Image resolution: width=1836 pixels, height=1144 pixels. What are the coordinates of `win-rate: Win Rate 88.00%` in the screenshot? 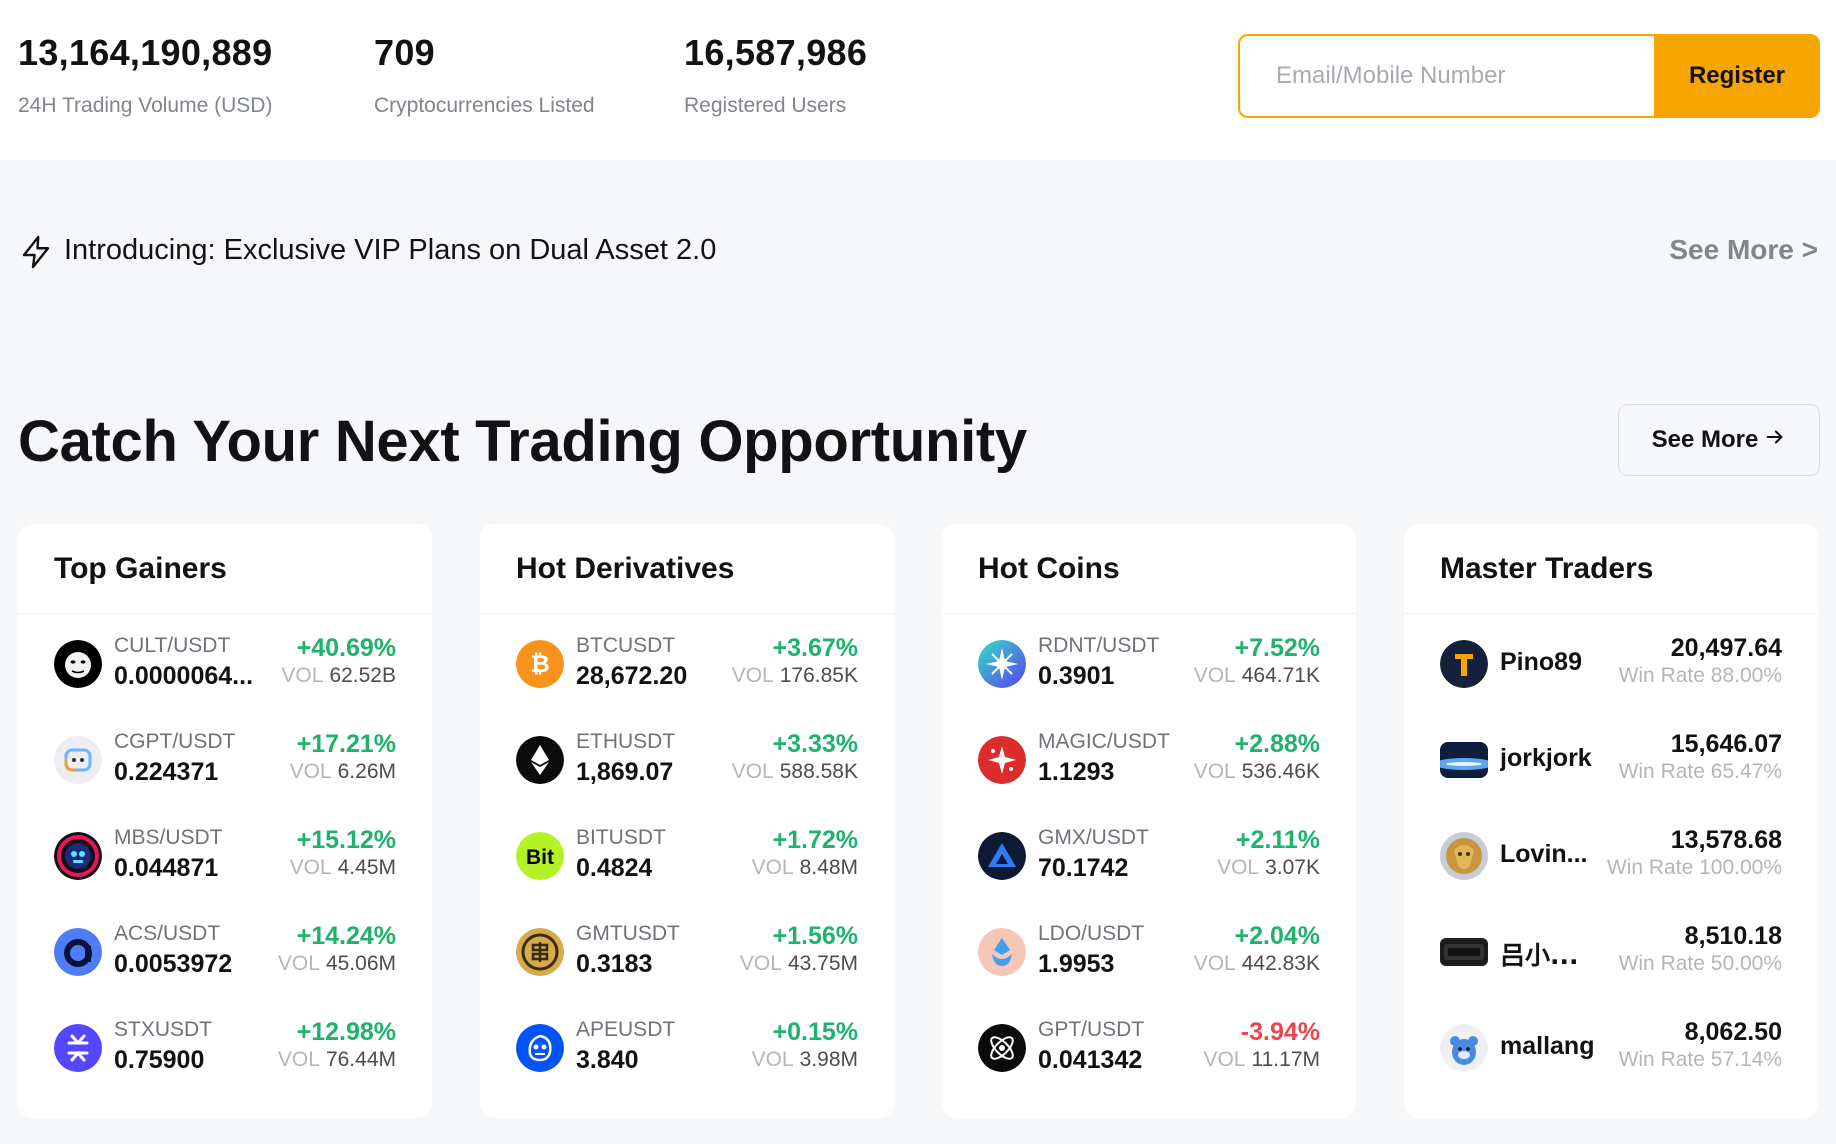 It's located at (1700, 676).